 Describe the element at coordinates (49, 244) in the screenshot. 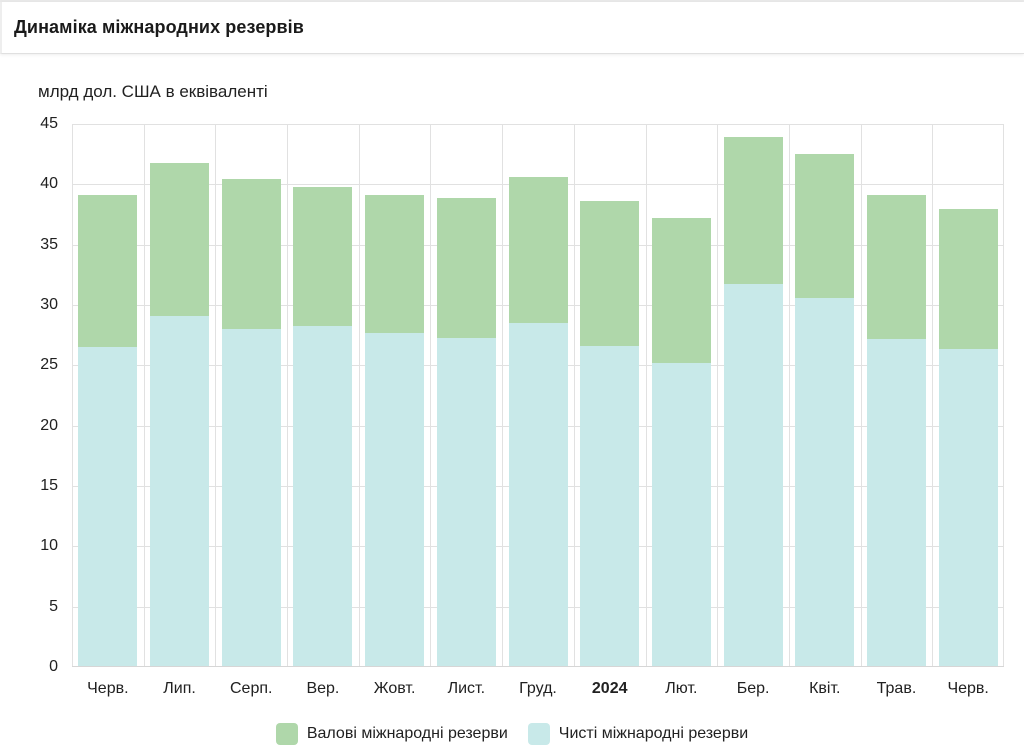

I see `y-axis-tick-35: 35` at that location.